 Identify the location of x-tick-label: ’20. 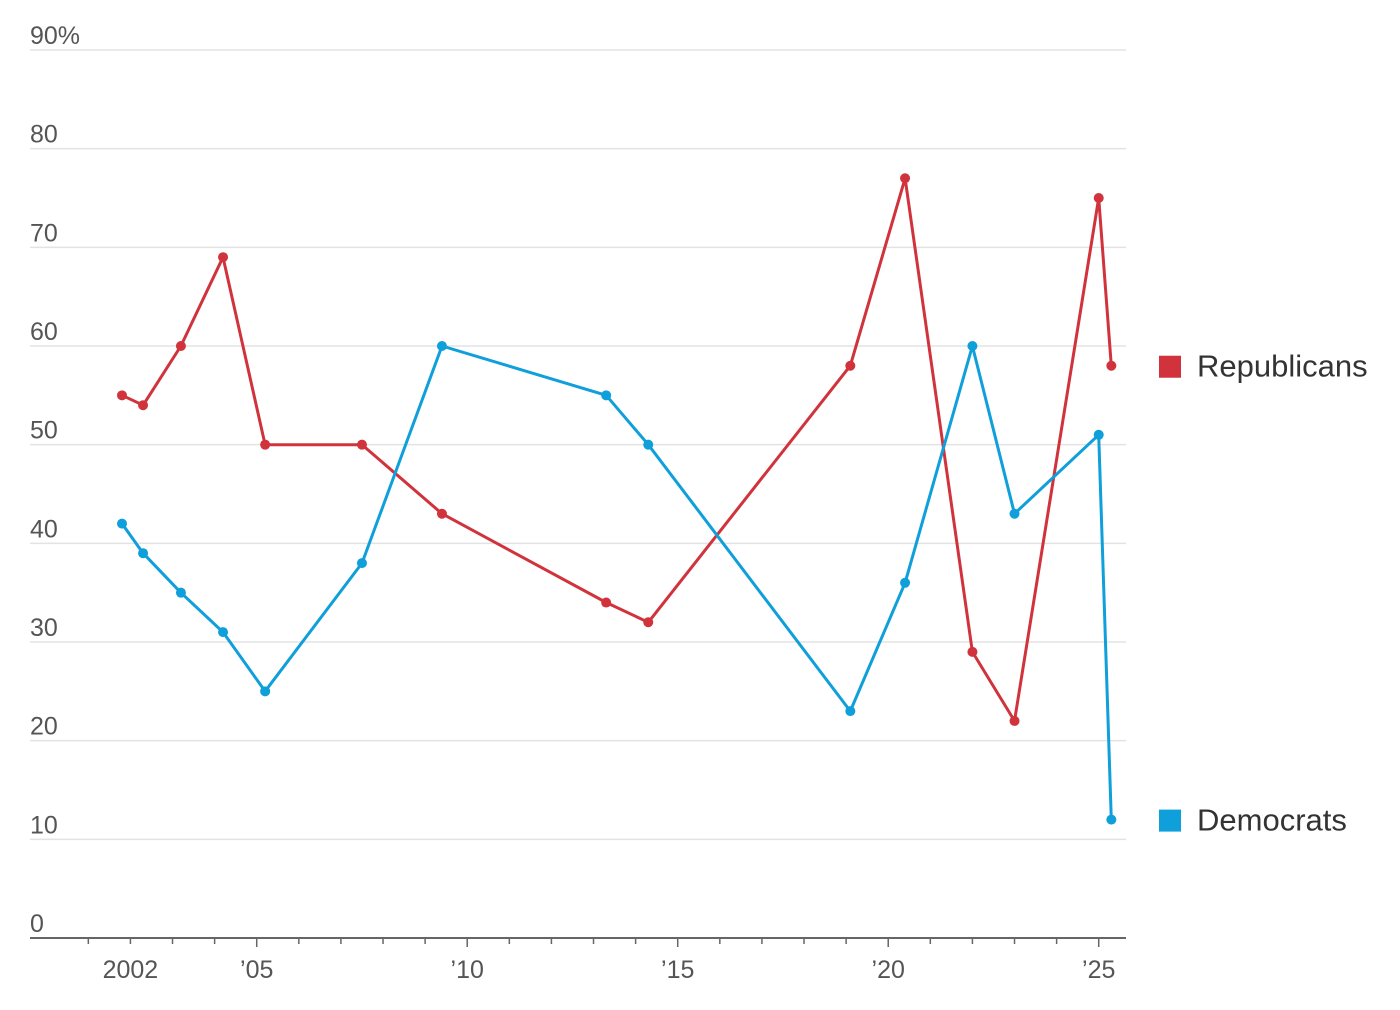
(888, 970).